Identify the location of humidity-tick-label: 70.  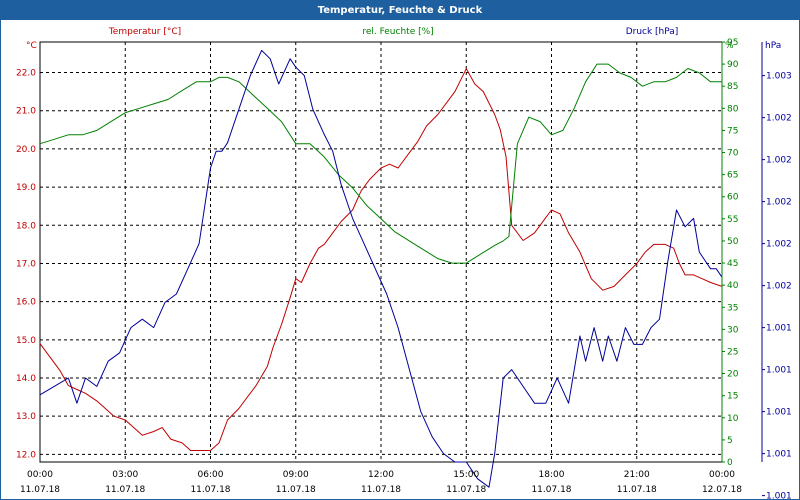
(733, 154).